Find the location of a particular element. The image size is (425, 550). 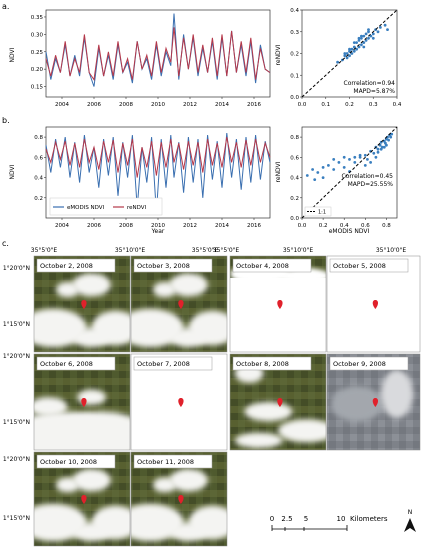

date-label: October 2, 2008 is located at coordinates (66, 266).